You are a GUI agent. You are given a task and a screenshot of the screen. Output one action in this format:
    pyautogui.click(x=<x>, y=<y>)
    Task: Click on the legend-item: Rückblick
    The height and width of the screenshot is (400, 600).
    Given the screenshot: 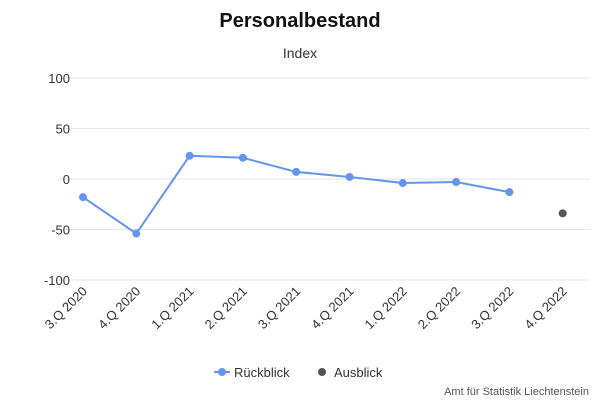 What is the action you would take?
    pyautogui.click(x=252, y=372)
    